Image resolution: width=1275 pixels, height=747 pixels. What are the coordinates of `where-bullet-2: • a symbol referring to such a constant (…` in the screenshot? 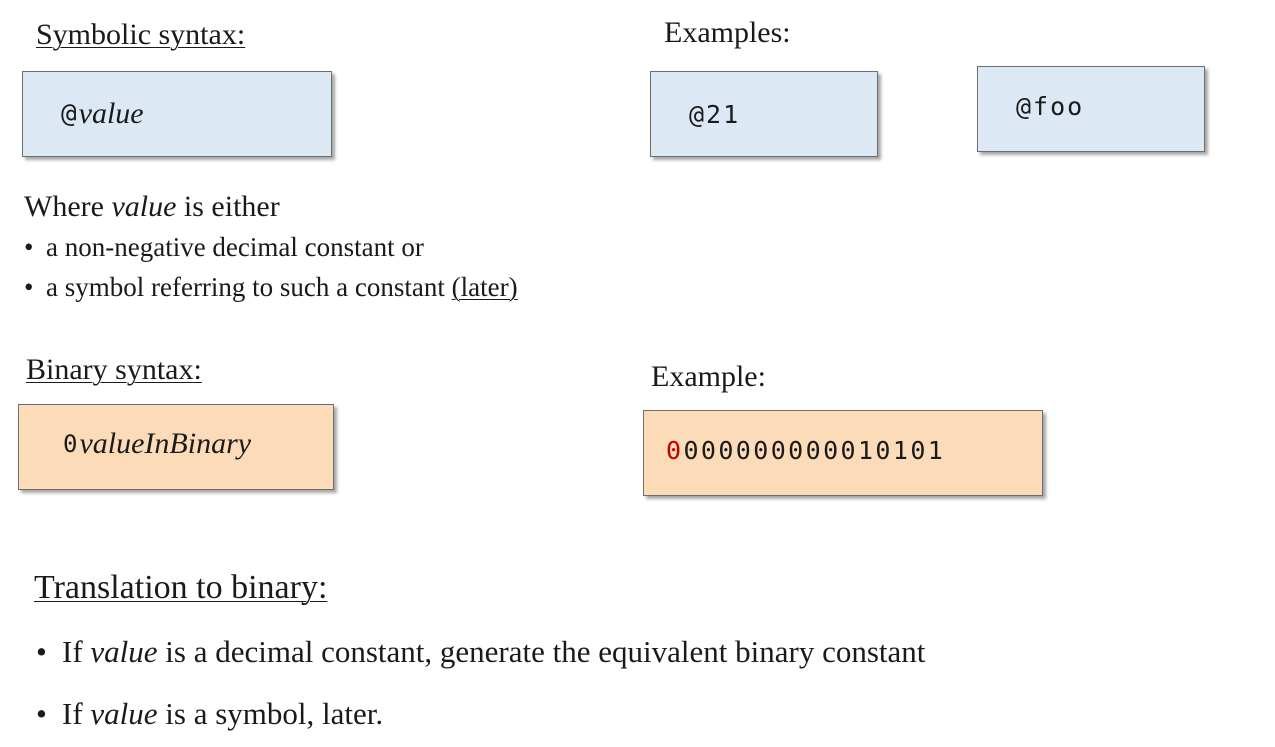 It's located at (271, 287).